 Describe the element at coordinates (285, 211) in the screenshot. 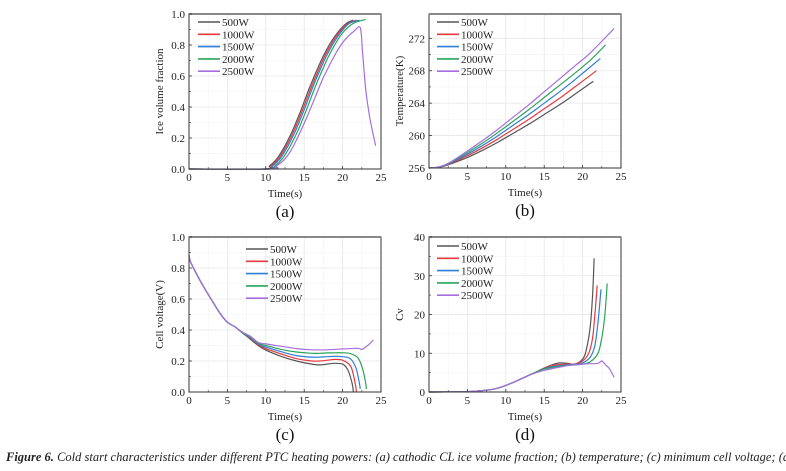

I see `panel-label: (a)` at that location.